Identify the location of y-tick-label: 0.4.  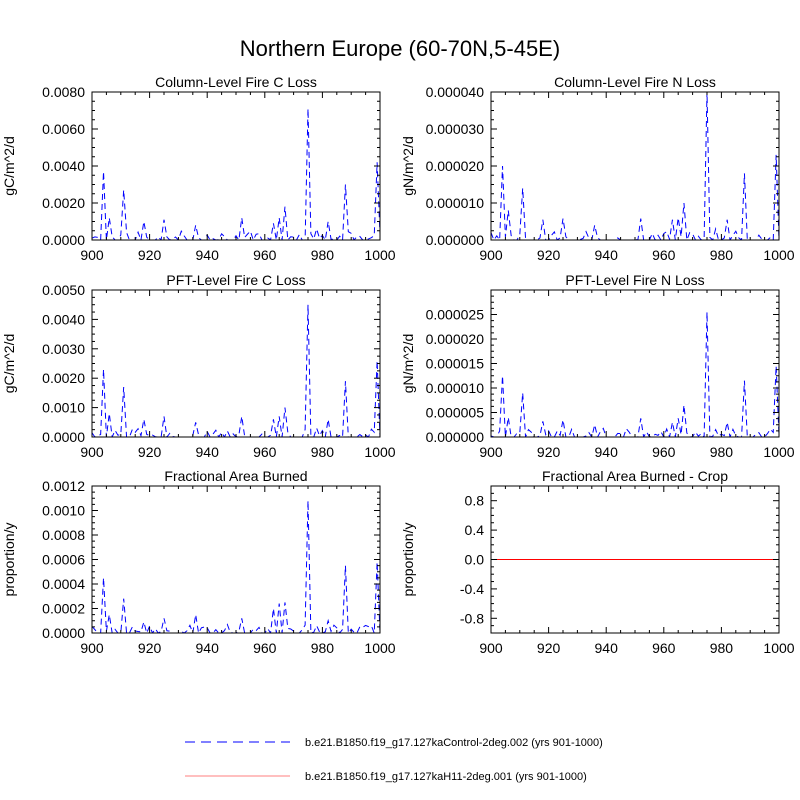
(475, 530).